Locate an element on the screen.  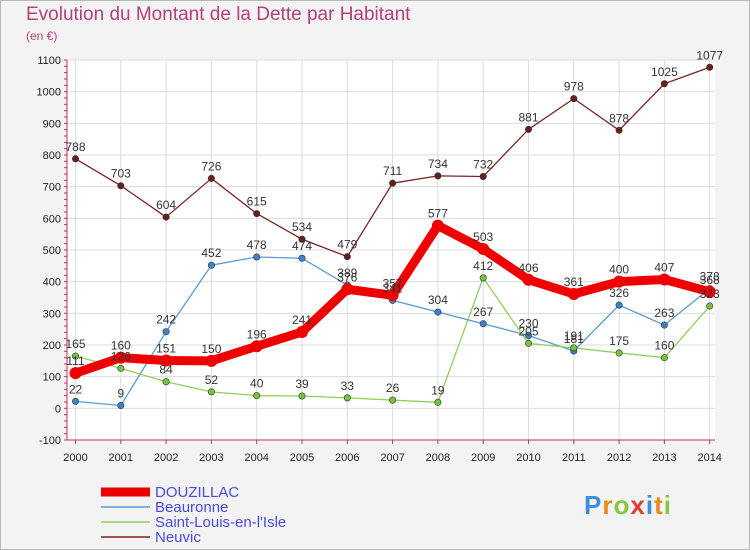
x-tick-label: 2009 is located at coordinates (483, 458).